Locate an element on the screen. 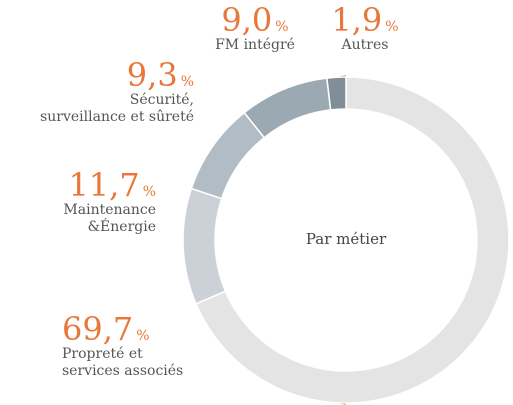  slice-label: 1,9% Autres is located at coordinates (365, 28).